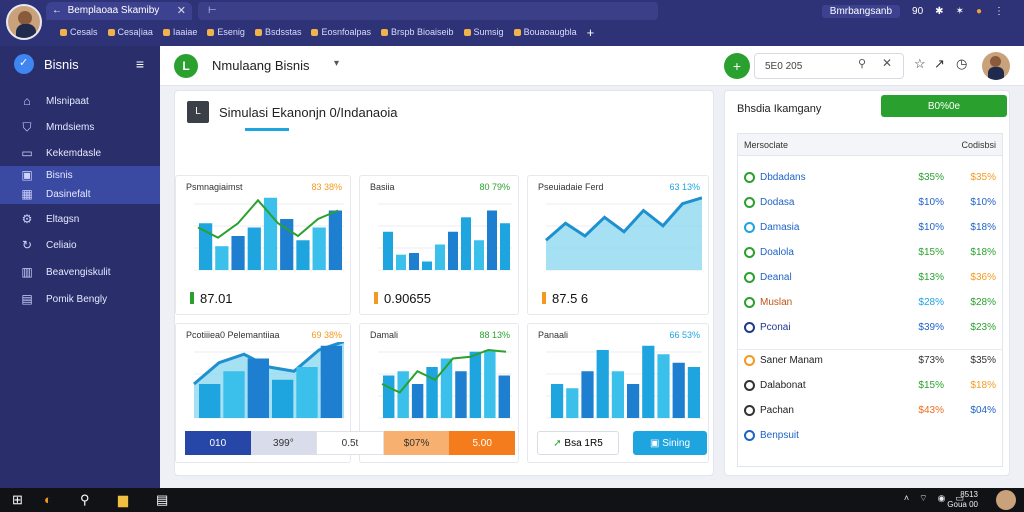 Image resolution: width=1024 pixels, height=512 pixels. I want to click on sidebar-item-mmdsiems: ⛉ Mmdsiems, so click(80, 127).